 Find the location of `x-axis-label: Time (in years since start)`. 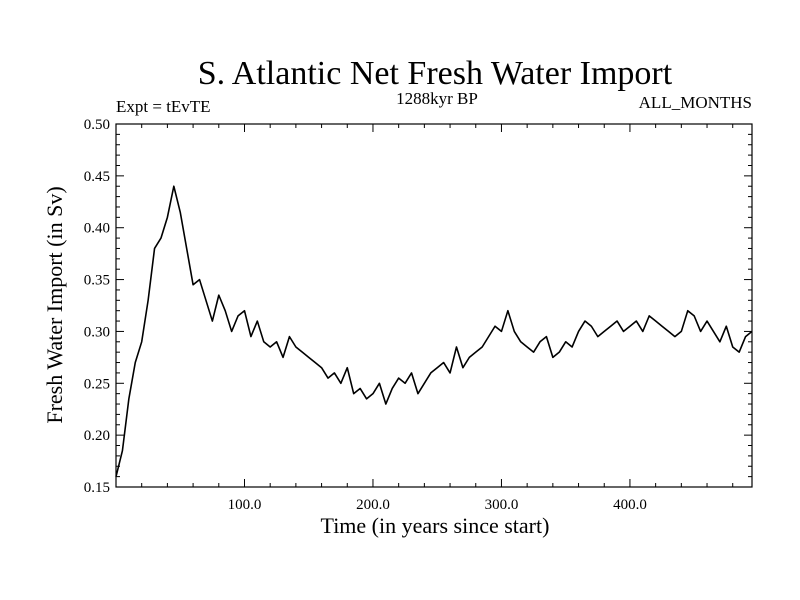

x-axis-label: Time (in years since start) is located at coordinates (435, 525).